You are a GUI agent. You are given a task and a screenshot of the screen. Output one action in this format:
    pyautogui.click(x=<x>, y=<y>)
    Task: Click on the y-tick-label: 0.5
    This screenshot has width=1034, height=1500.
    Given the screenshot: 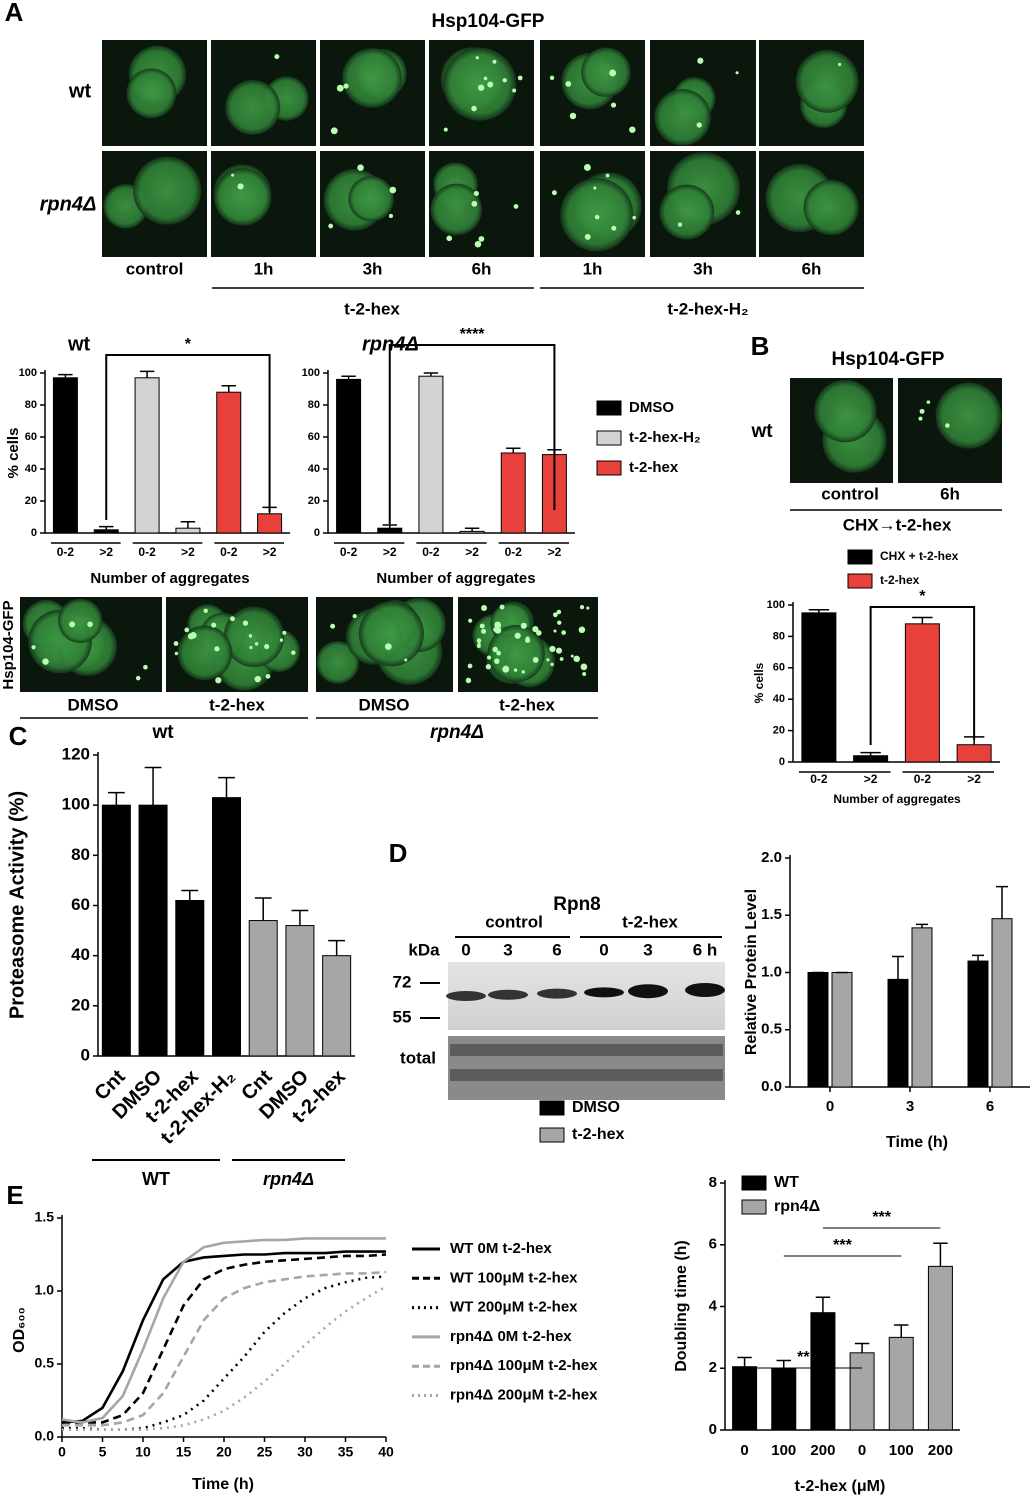 What is the action you would take?
    pyautogui.click(x=45, y=1363)
    